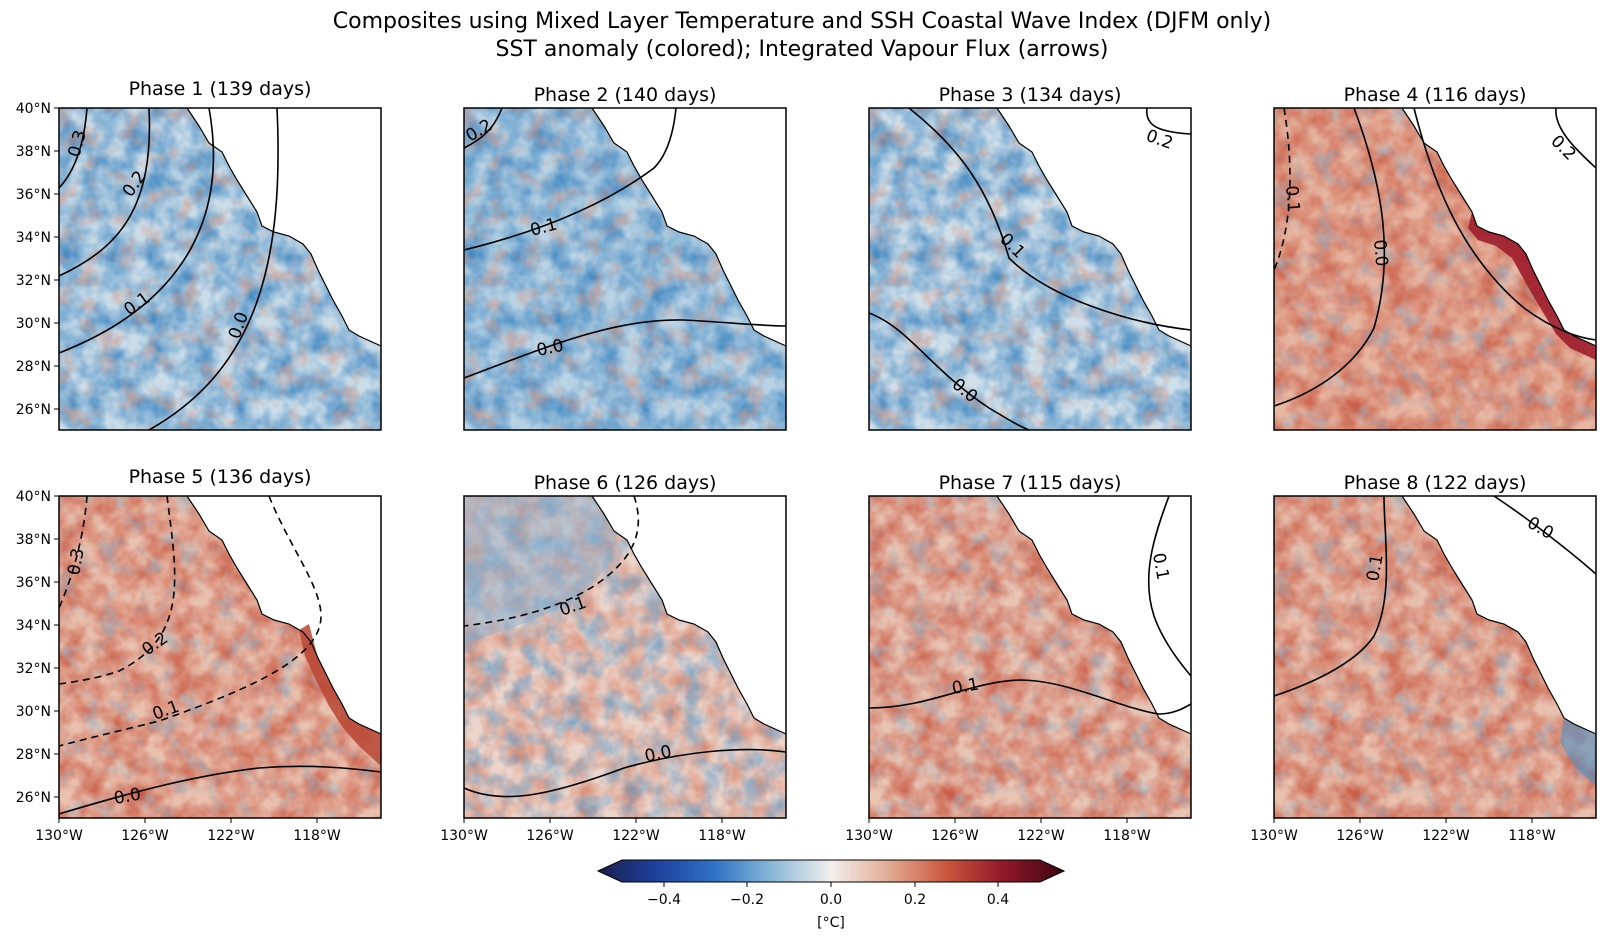 This screenshot has height=938, width=1604. What do you see at coordinates (37, 540) in the screenshot?
I see `lat-tick: 38°N` at bounding box center [37, 540].